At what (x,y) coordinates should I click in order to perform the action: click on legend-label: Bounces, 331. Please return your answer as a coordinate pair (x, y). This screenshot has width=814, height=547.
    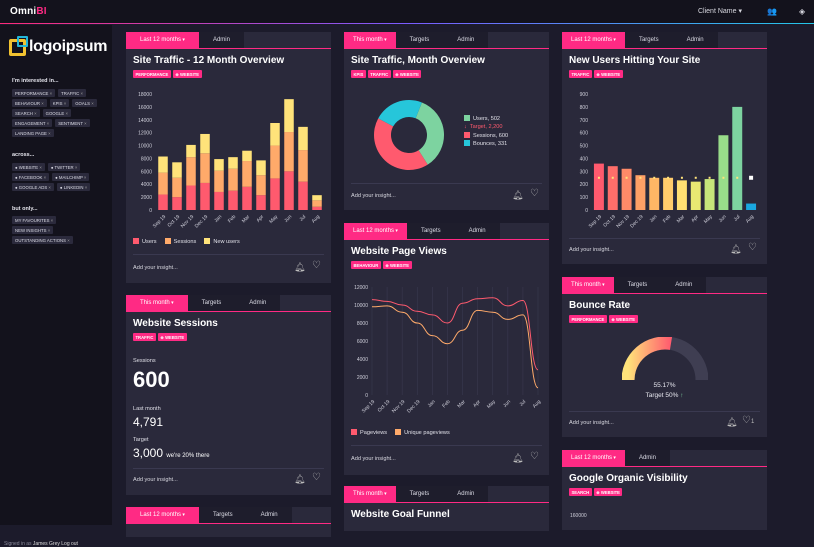
    Looking at the image, I should click on (490, 144).